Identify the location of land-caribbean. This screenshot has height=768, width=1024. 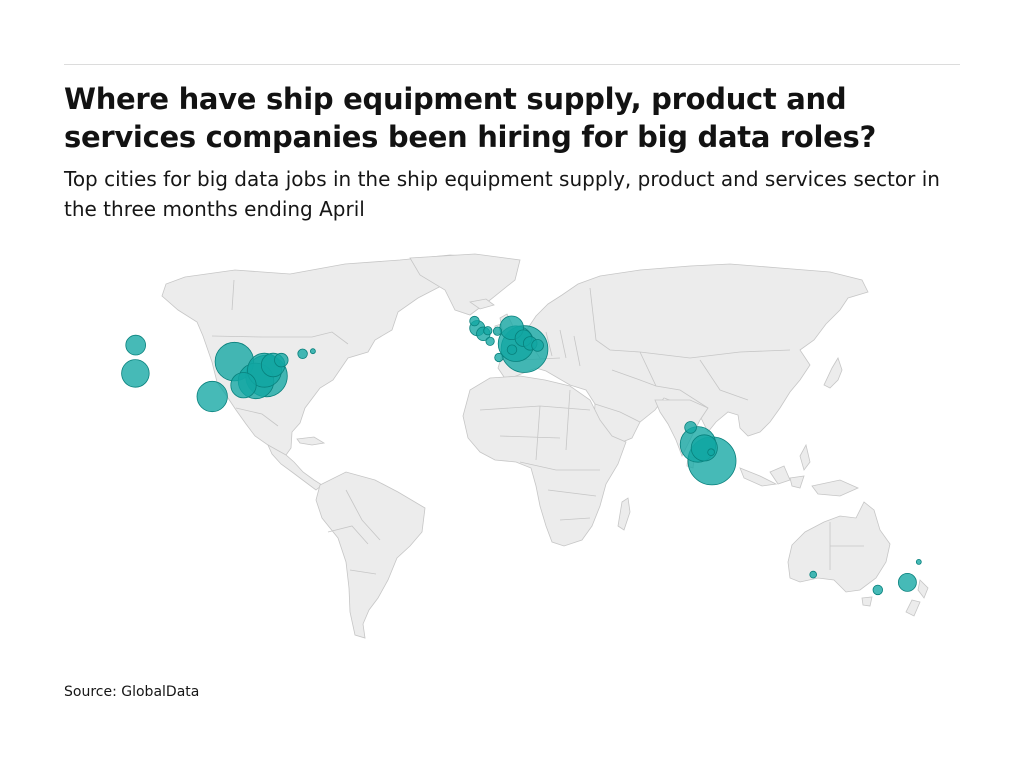
(311, 441).